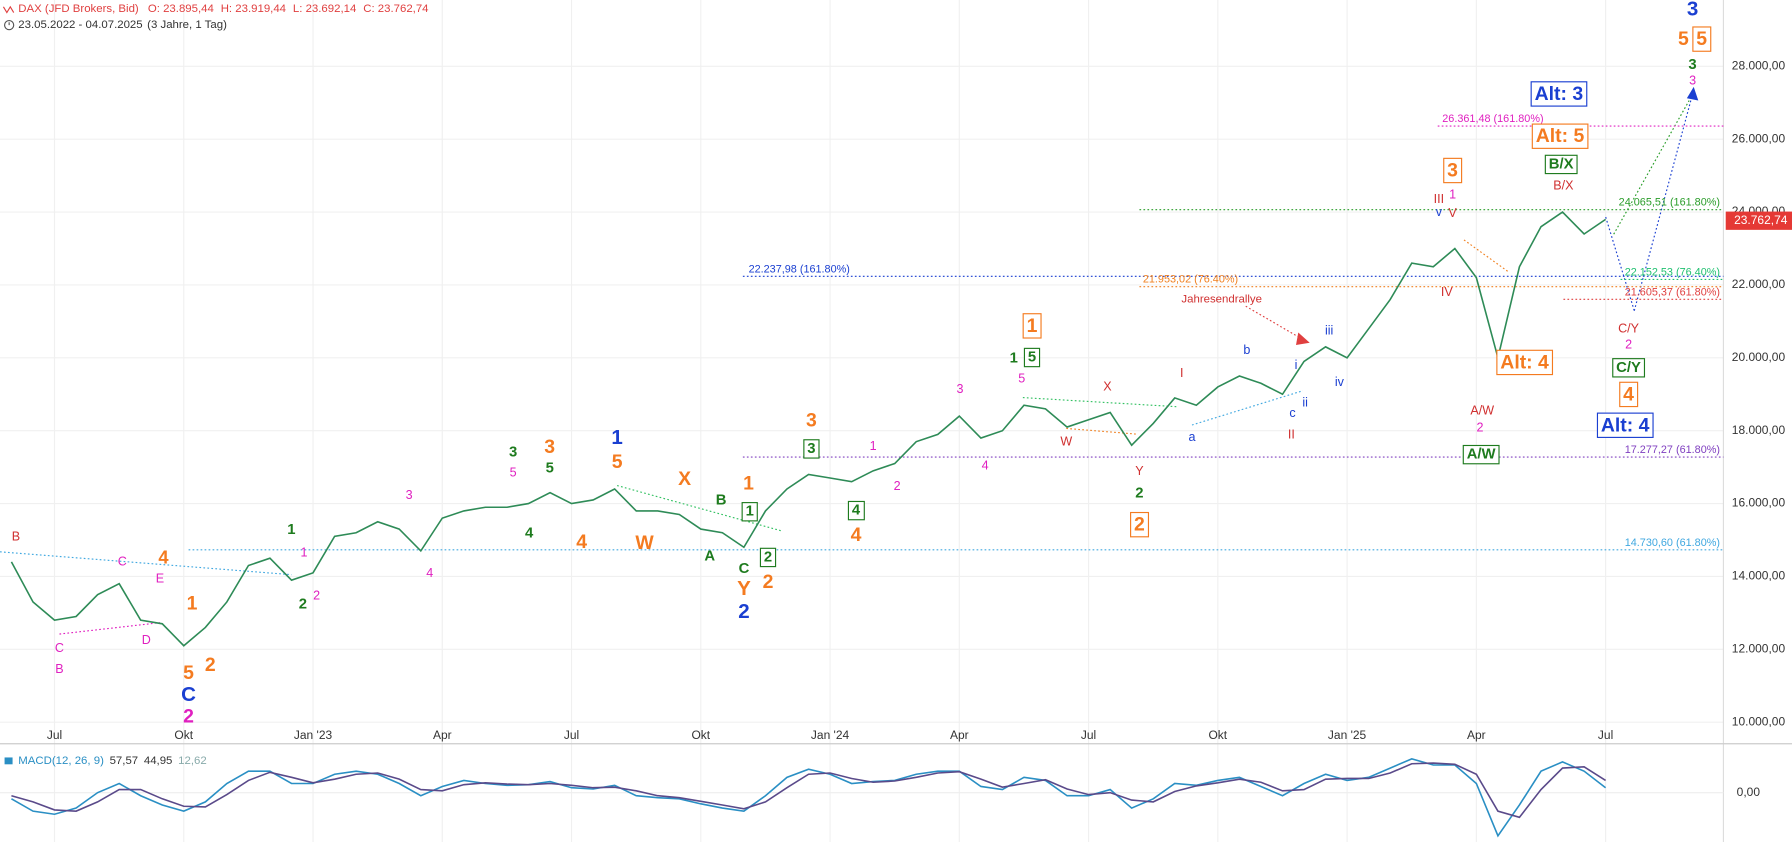 This screenshot has width=1792, height=842. What do you see at coordinates (313, 735) in the screenshot?
I see `x-tick-label: Jan '23` at bounding box center [313, 735].